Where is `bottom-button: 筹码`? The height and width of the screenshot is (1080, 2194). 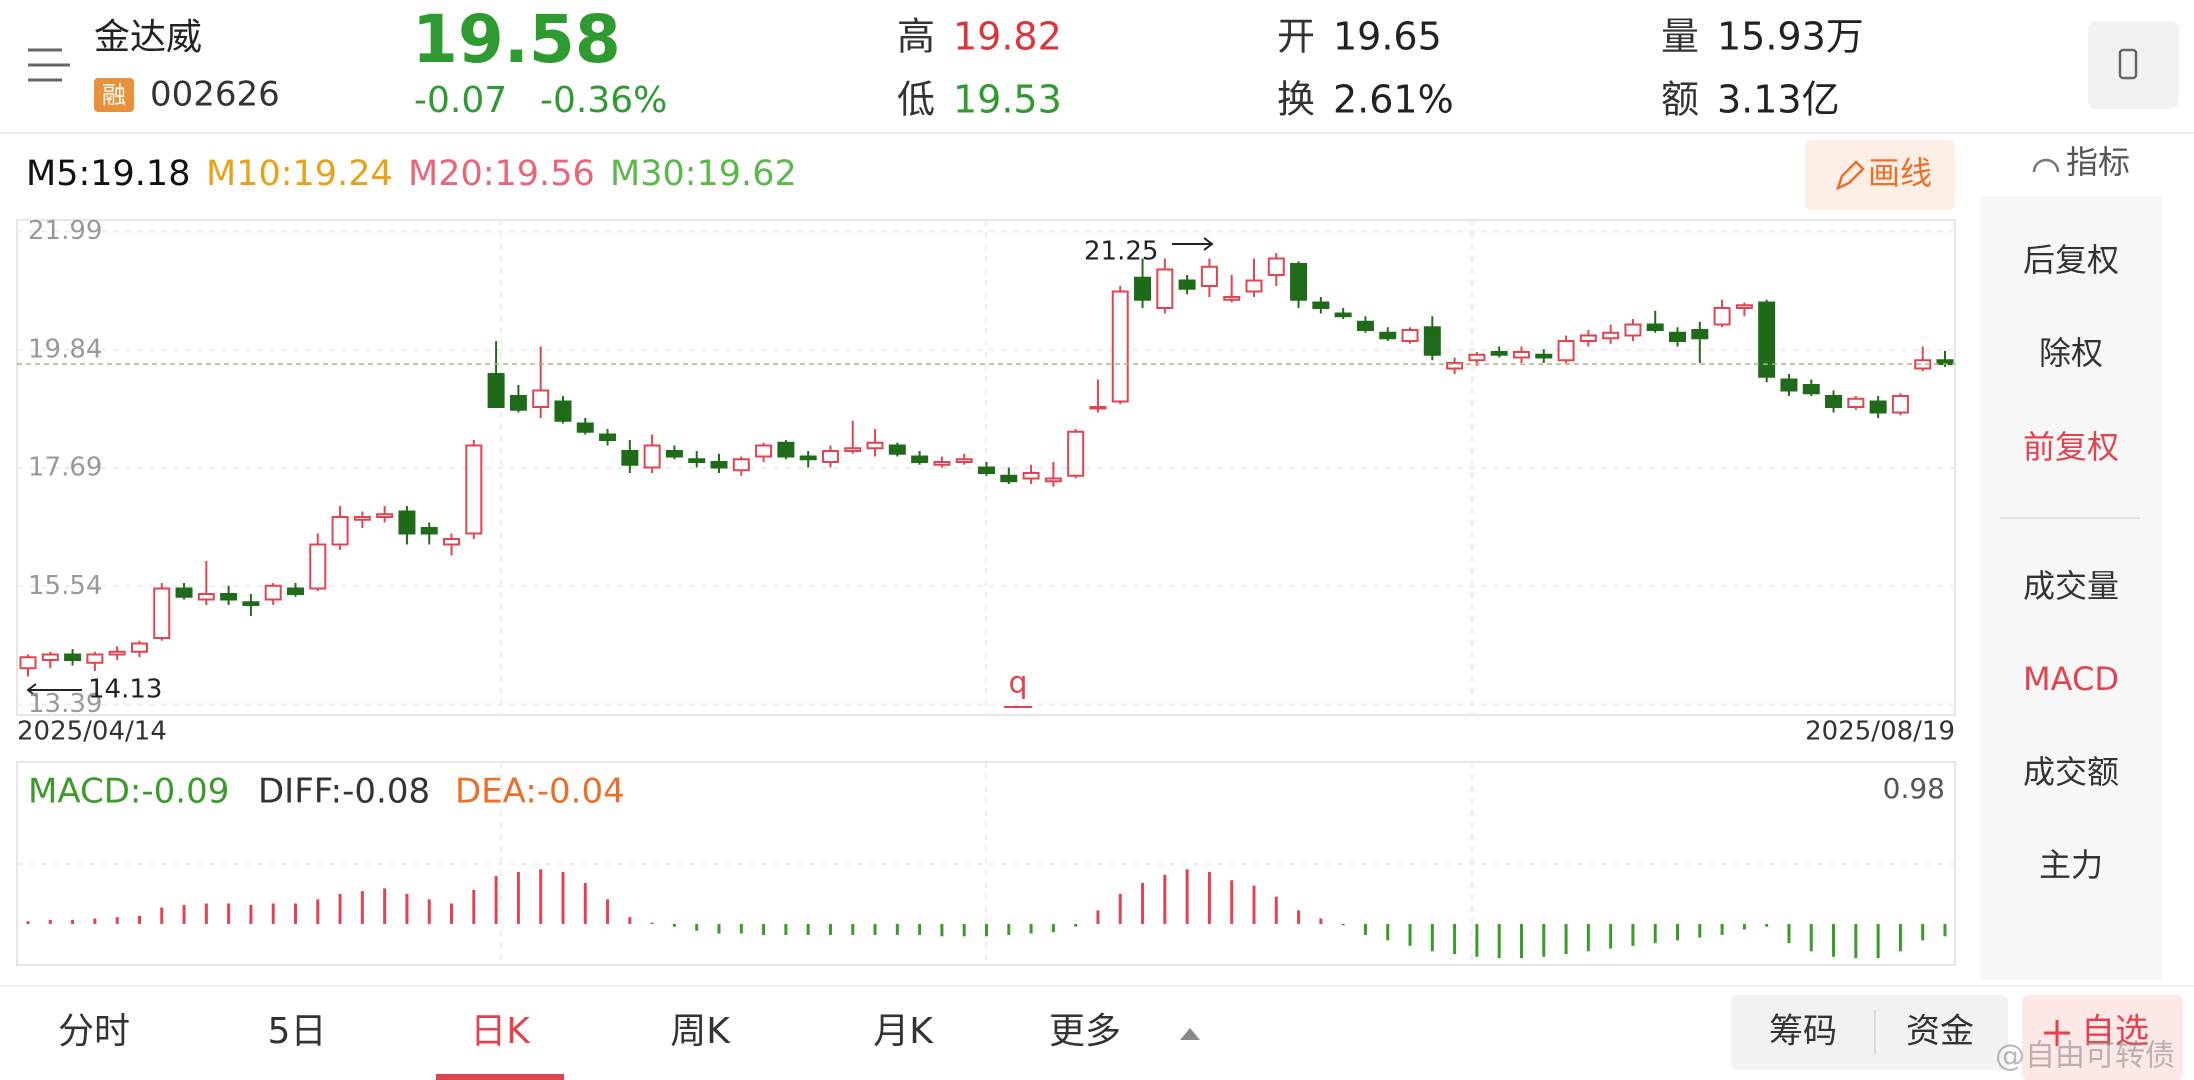 bottom-button: 筹码 is located at coordinates (1803, 1032).